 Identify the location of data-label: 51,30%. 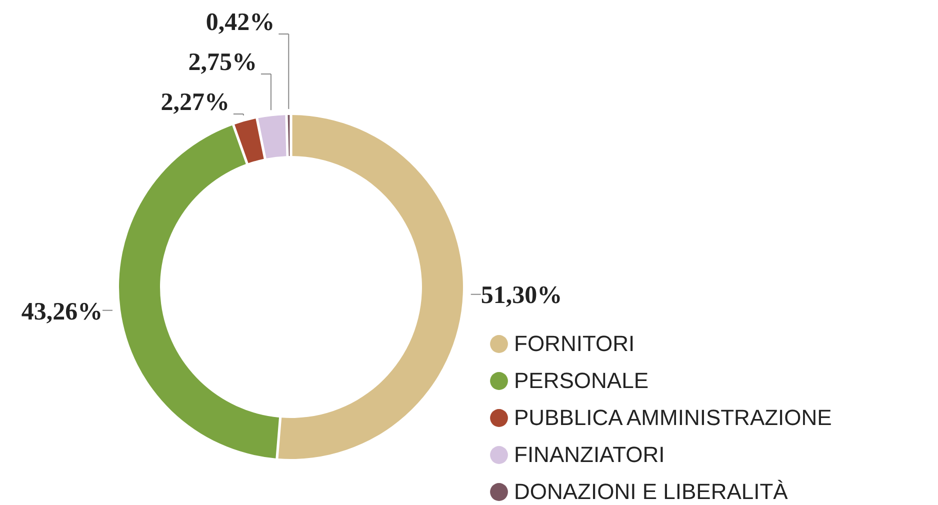
(521, 295).